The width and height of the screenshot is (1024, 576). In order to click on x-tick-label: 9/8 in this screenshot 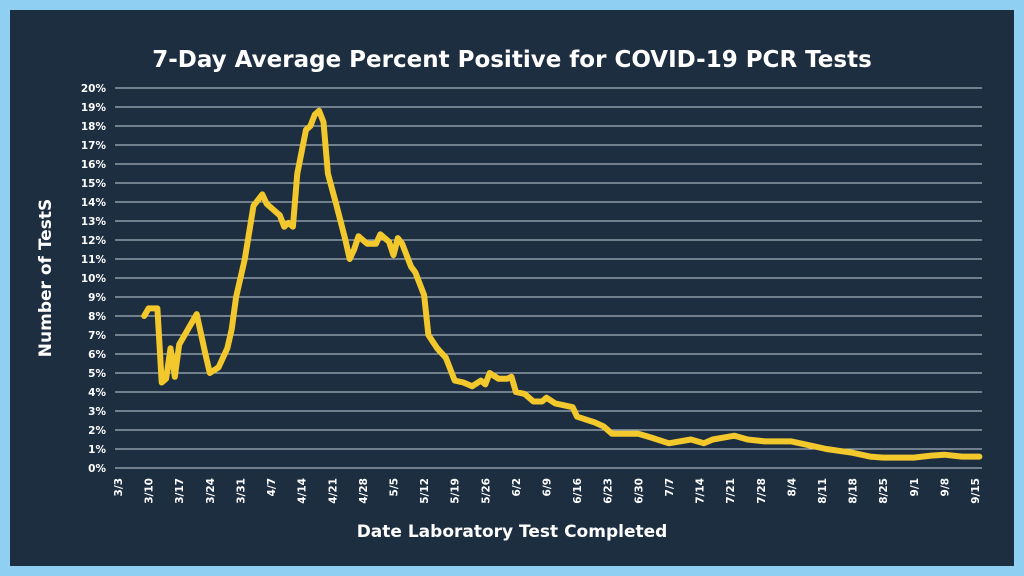, I will do `click(945, 487)`.